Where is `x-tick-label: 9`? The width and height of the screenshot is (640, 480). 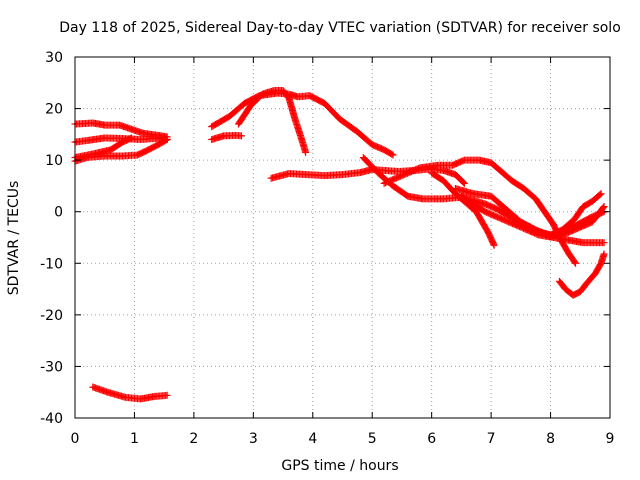 x-tick-label: 9 is located at coordinates (610, 439).